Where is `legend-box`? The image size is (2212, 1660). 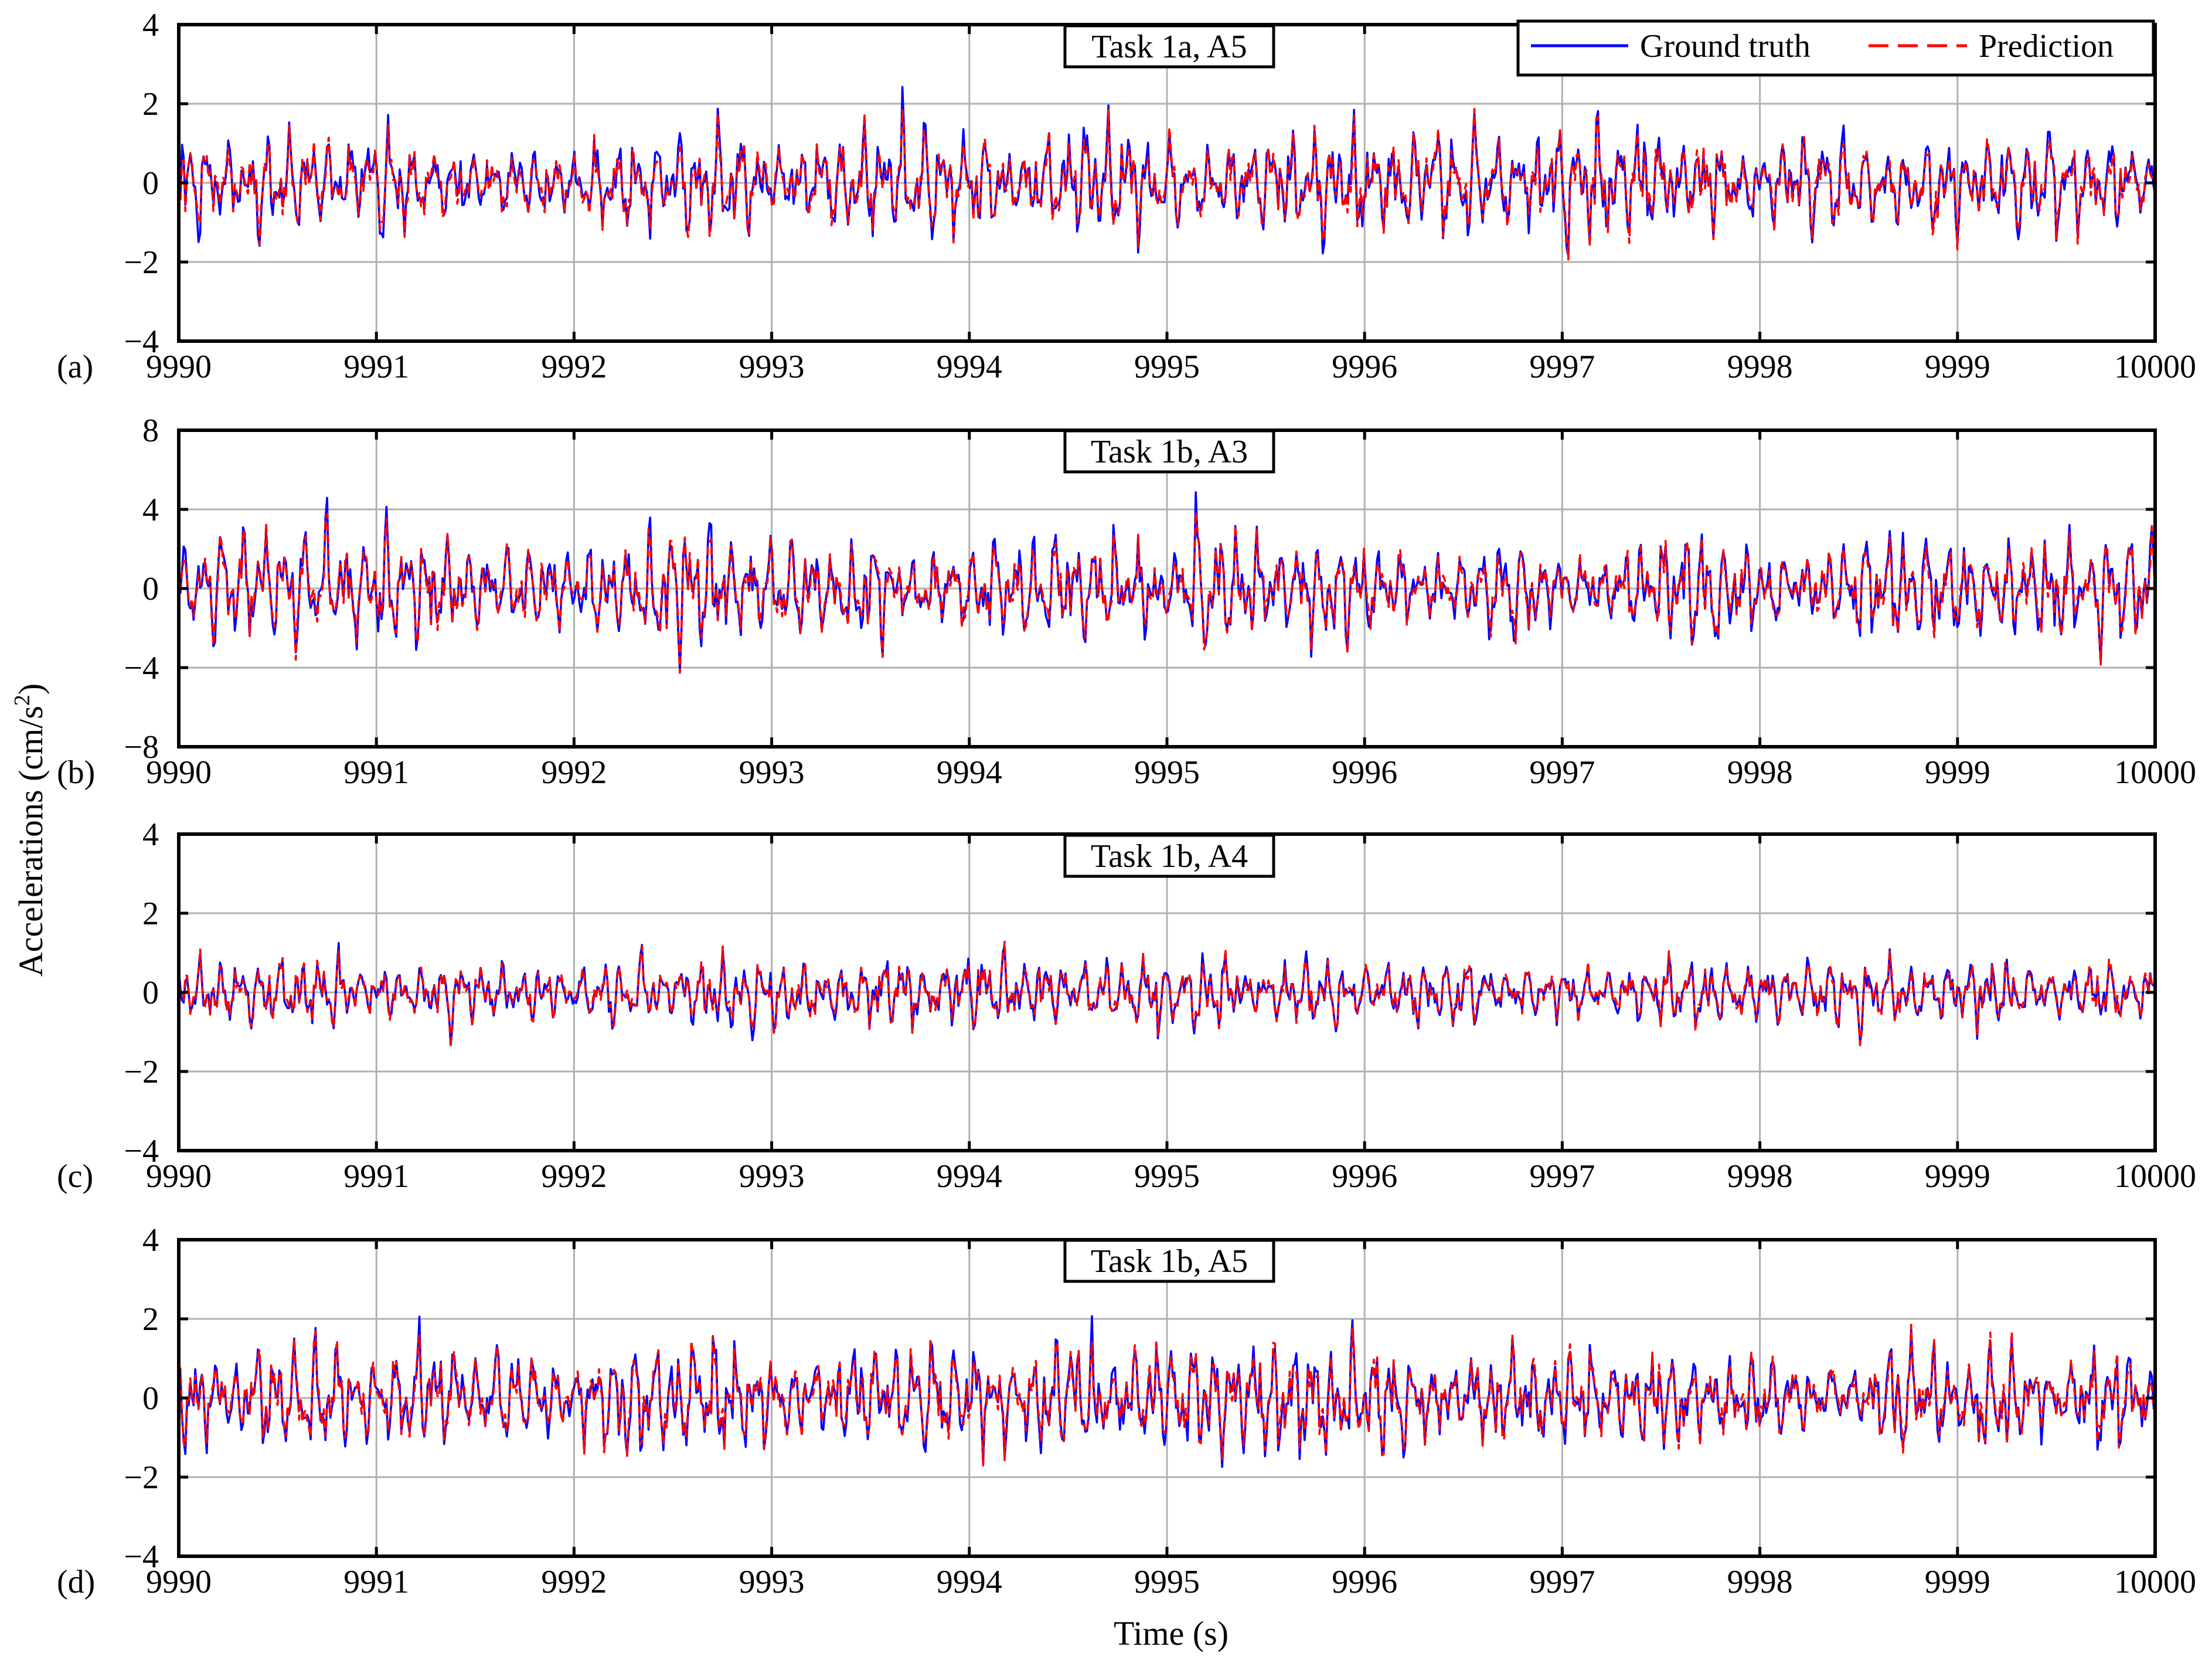 legend-box is located at coordinates (1836, 48).